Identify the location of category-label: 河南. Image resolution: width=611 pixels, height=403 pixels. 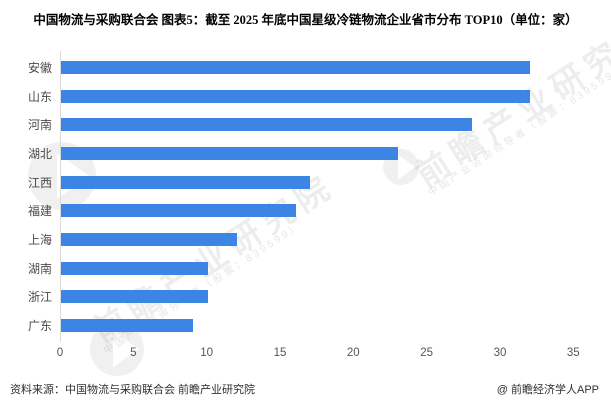
(39, 125).